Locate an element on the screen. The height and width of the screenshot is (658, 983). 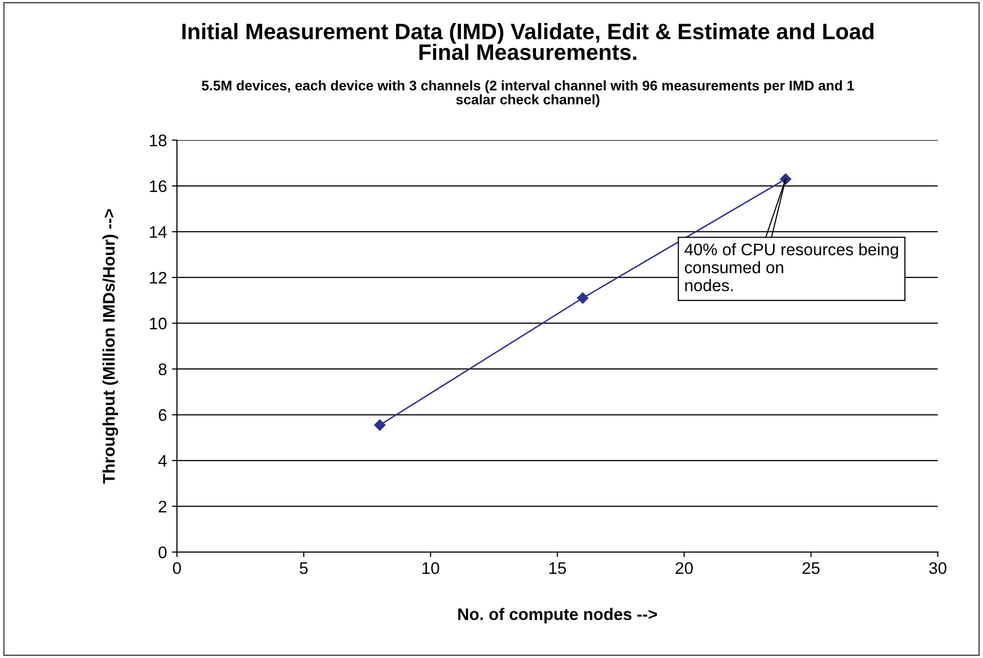
y-tick-label: 14 is located at coordinates (158, 232).